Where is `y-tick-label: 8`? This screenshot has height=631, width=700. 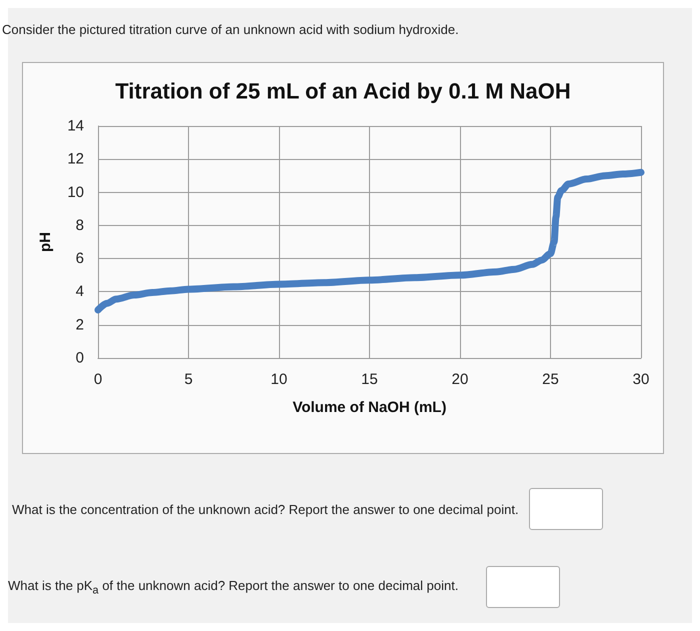 y-tick-label: 8 is located at coordinates (80, 225).